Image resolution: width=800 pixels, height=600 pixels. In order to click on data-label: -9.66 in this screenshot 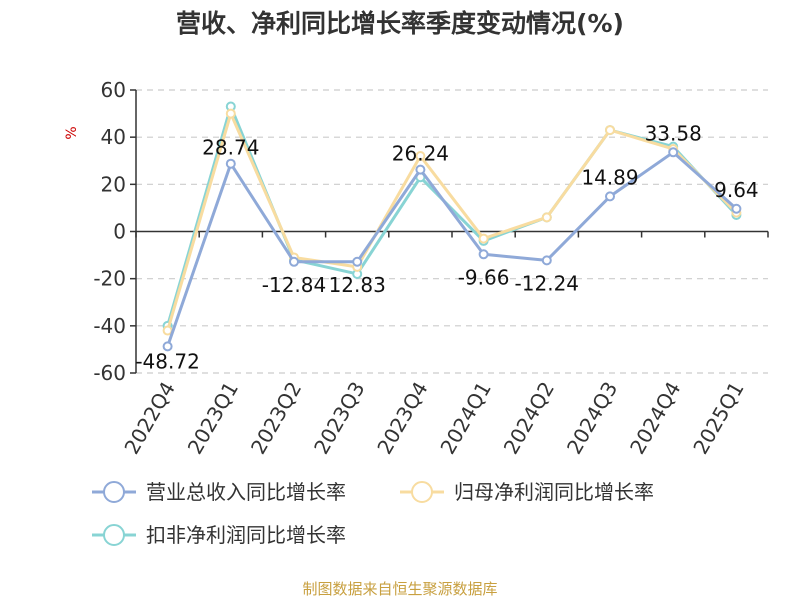, I will do `click(484, 277)`.